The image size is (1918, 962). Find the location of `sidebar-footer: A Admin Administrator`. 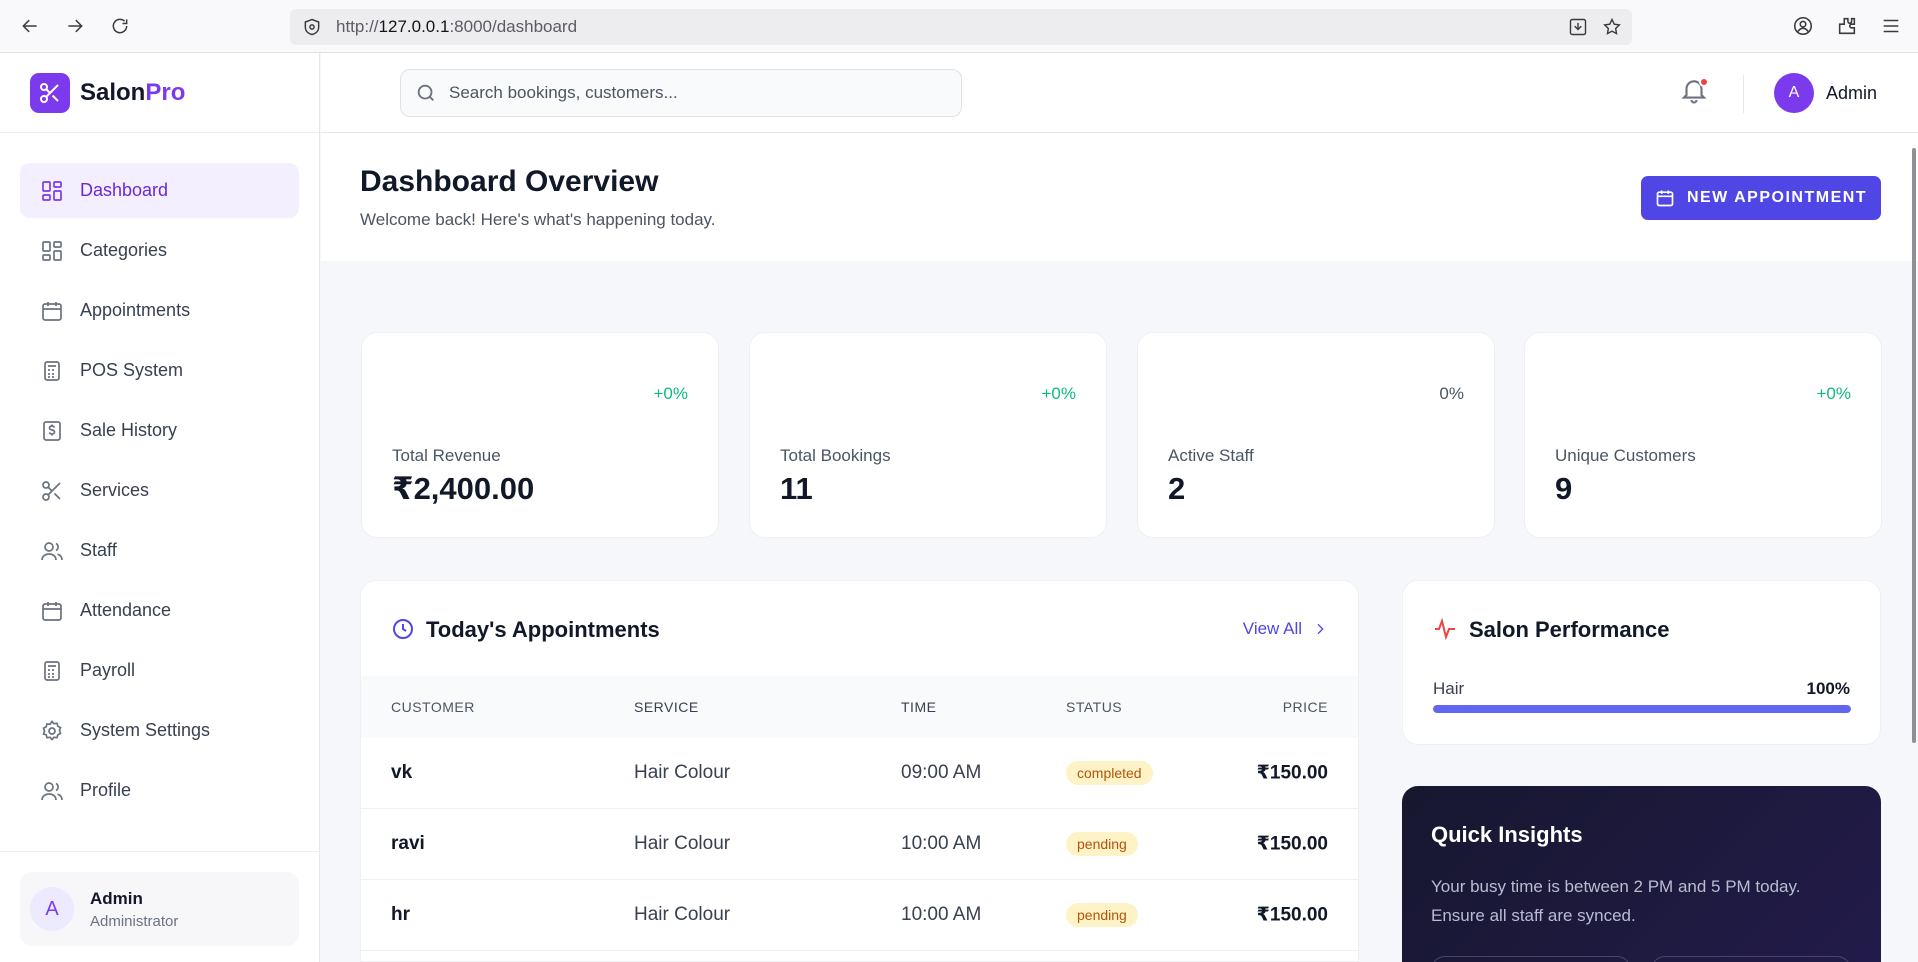

sidebar-footer: A Admin Administrator is located at coordinates (160, 906).